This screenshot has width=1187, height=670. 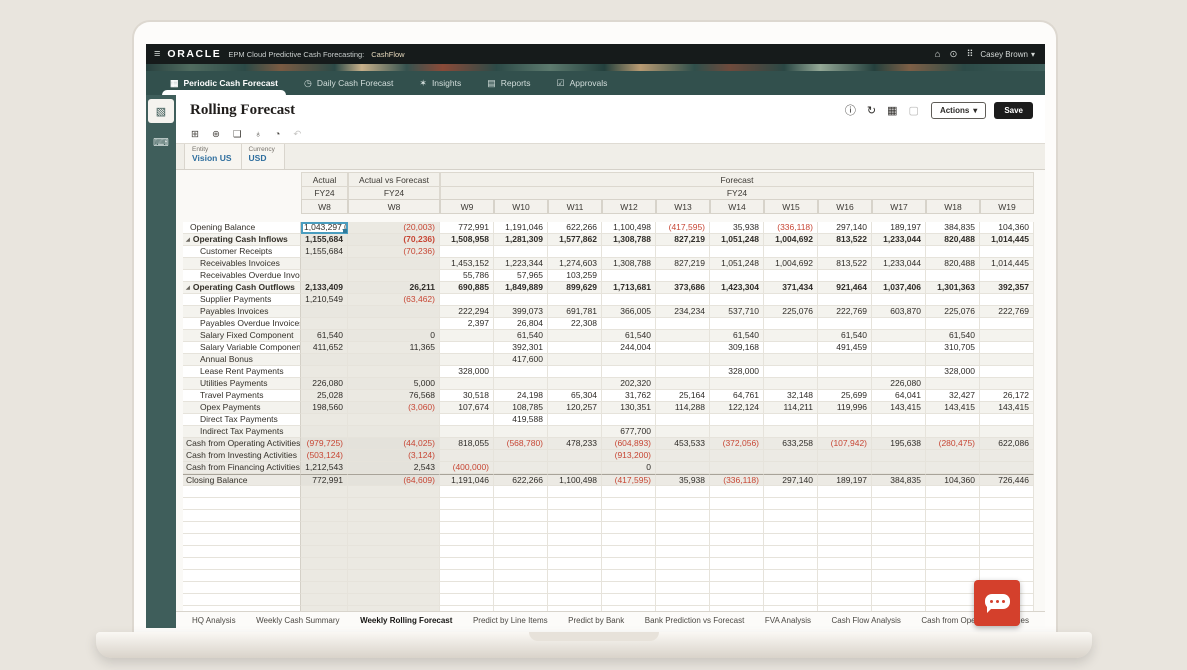 I want to click on pov-currency: Currency USD, so click(x=263, y=156).